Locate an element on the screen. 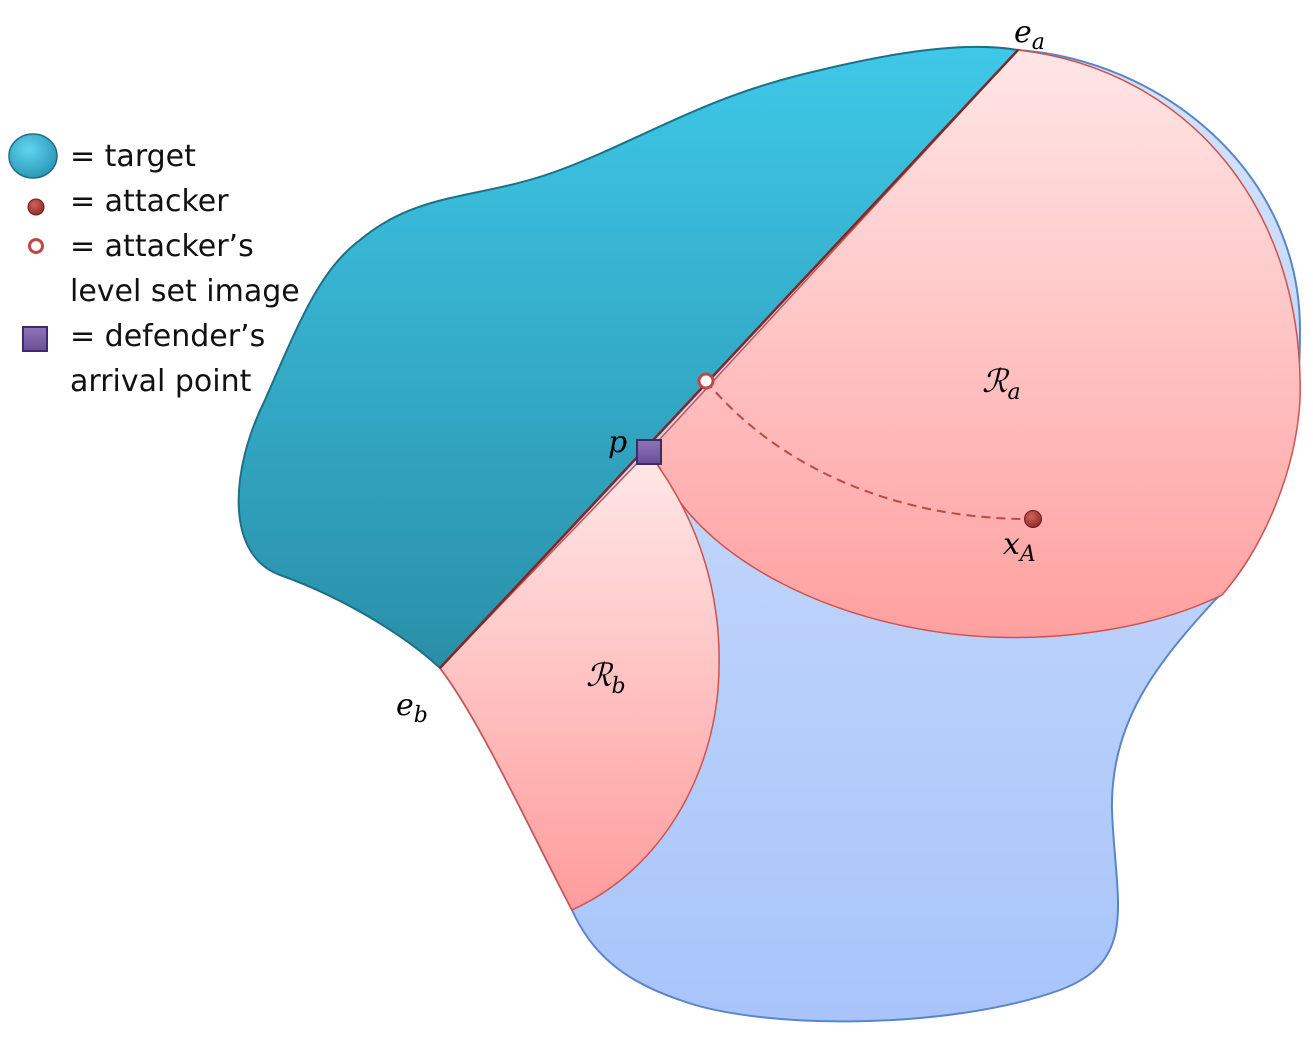 The image size is (1313, 1037). label-x-a-sub: A is located at coordinates (1027, 554).